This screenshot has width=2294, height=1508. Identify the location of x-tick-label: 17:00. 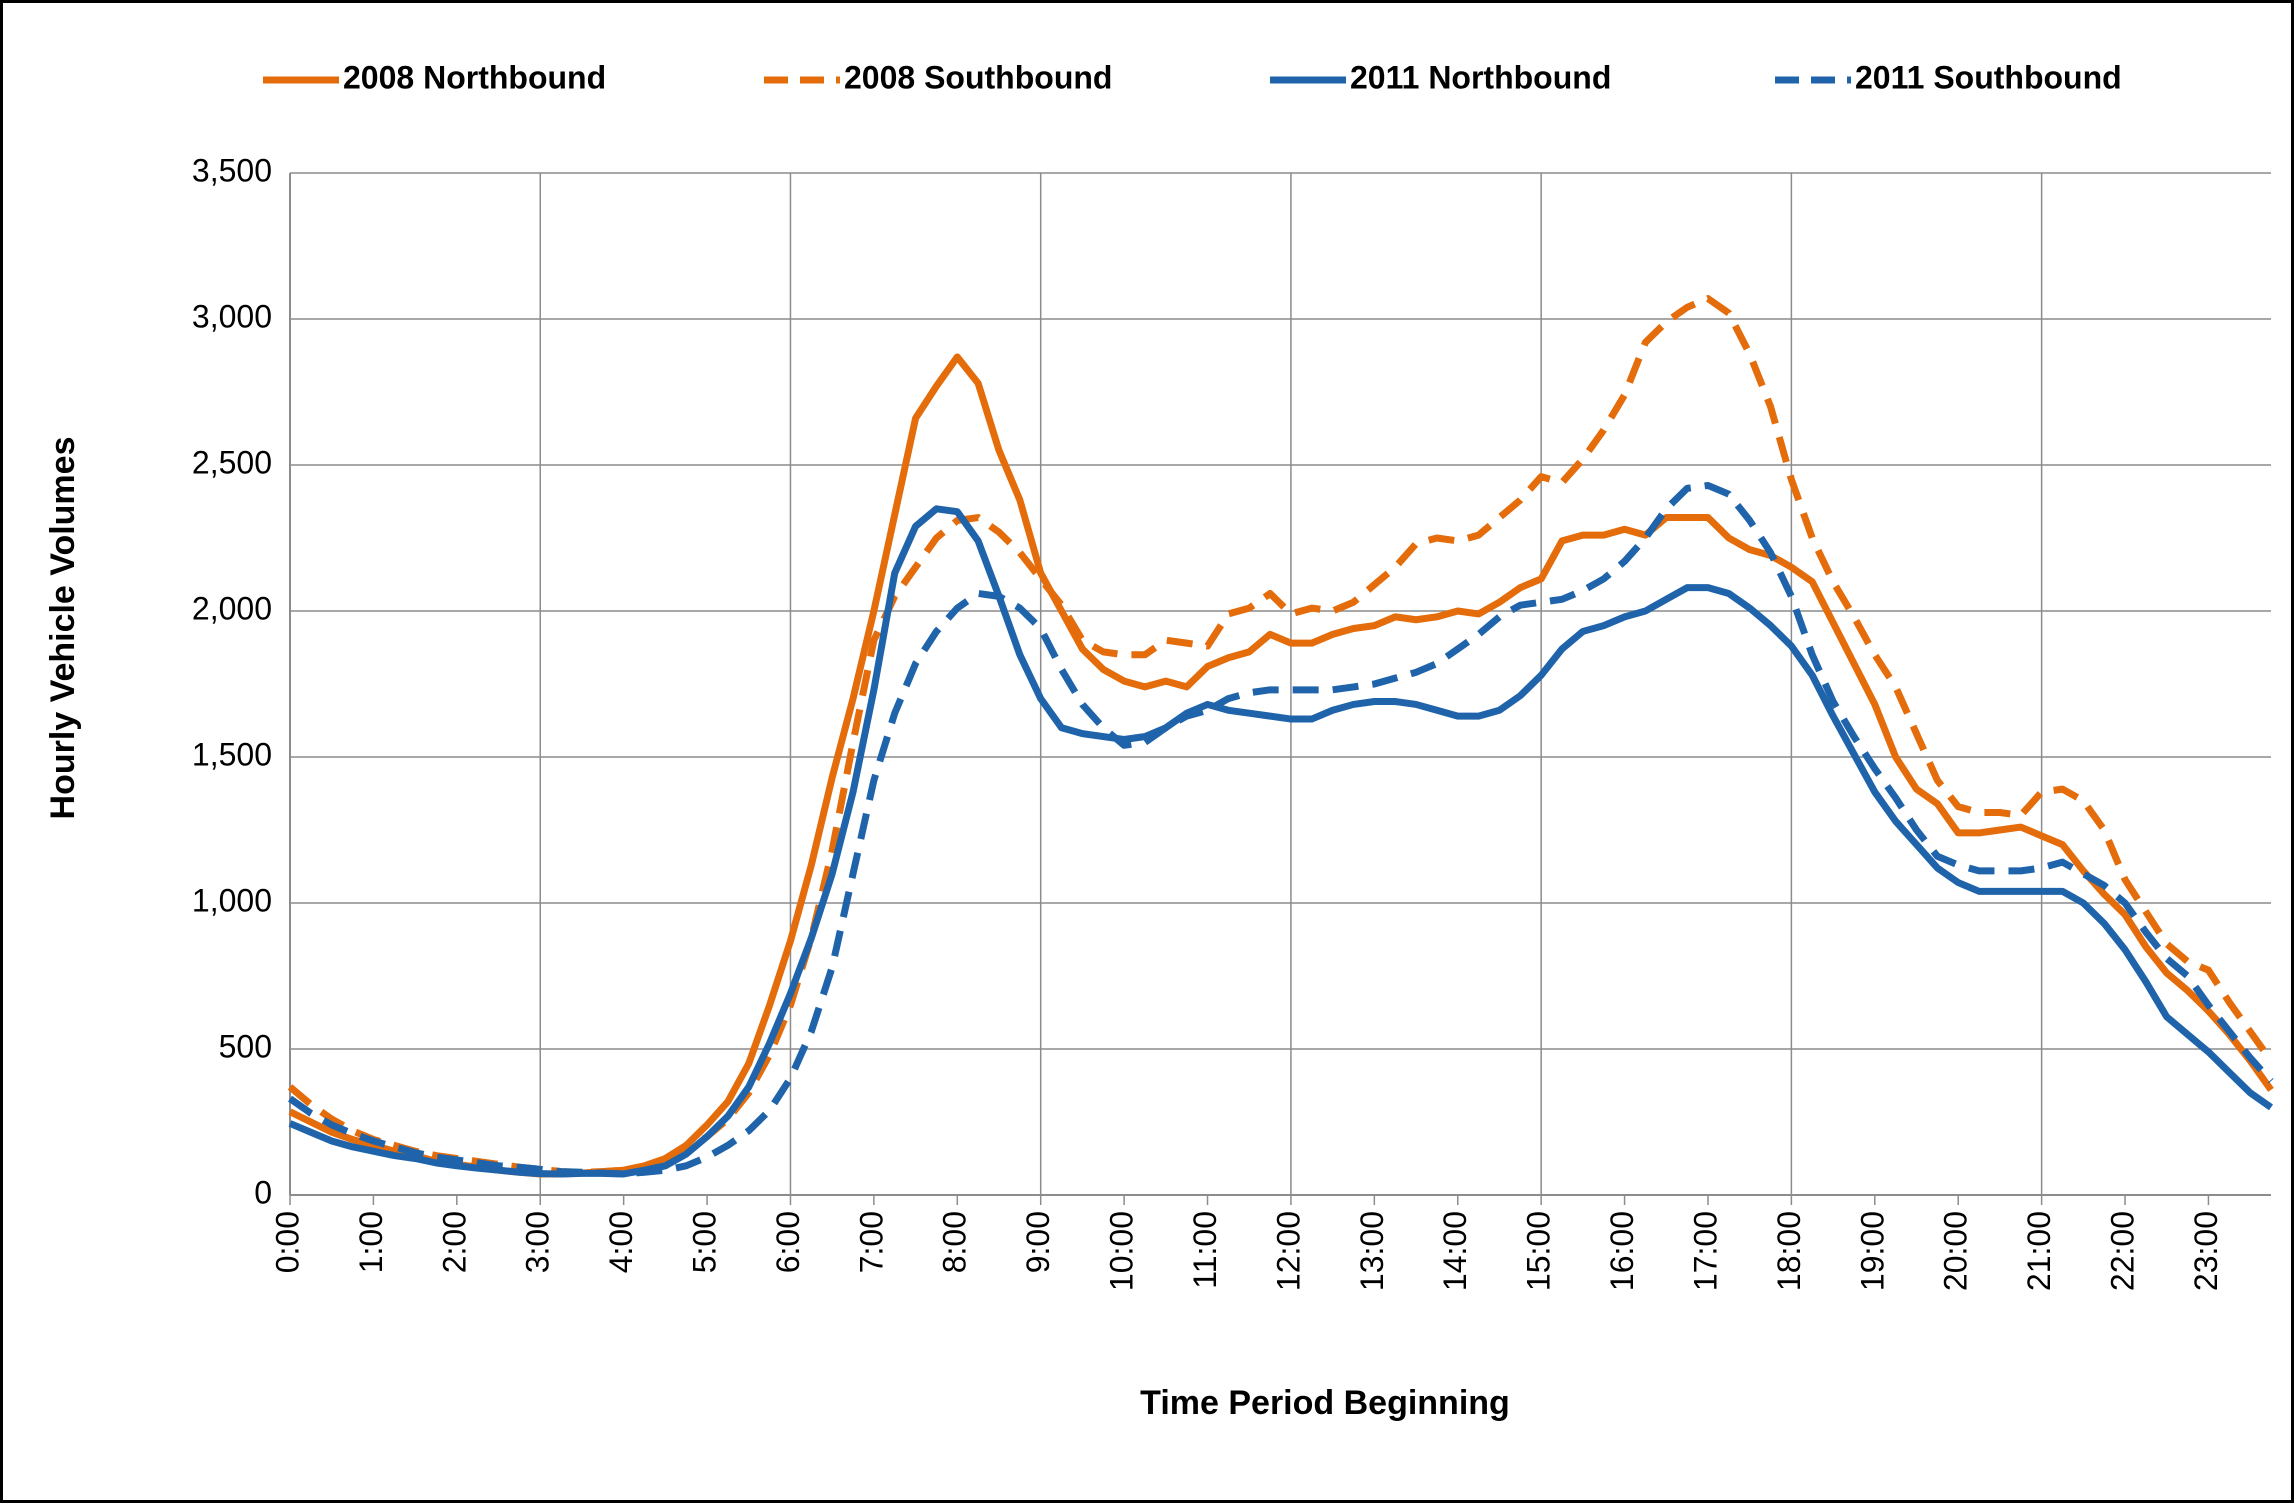
(1705, 1251).